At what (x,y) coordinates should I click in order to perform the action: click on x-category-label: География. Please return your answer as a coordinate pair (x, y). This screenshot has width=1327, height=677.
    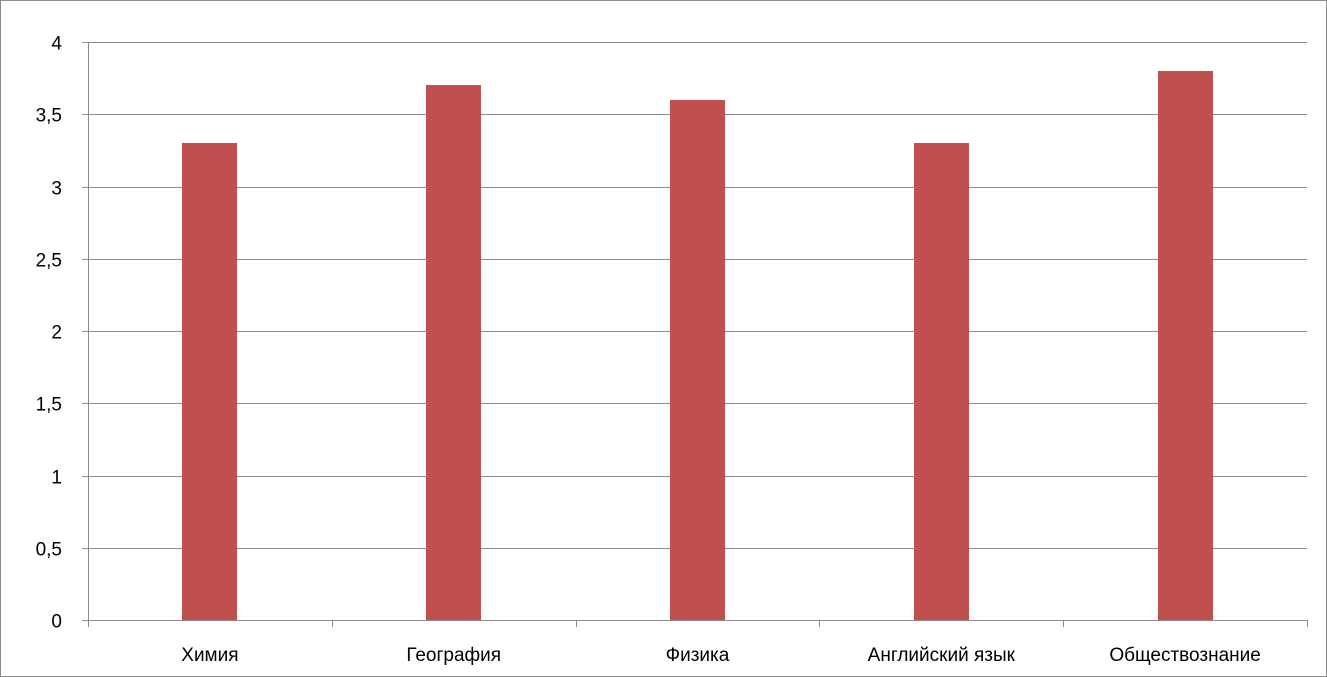
    Looking at the image, I should click on (453, 655).